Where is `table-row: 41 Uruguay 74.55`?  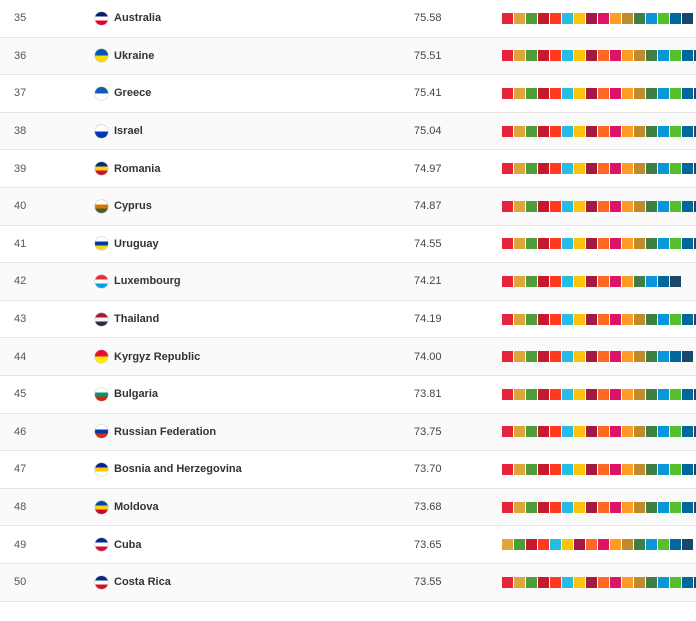 table-row: 41 Uruguay 74.55 is located at coordinates (348, 245).